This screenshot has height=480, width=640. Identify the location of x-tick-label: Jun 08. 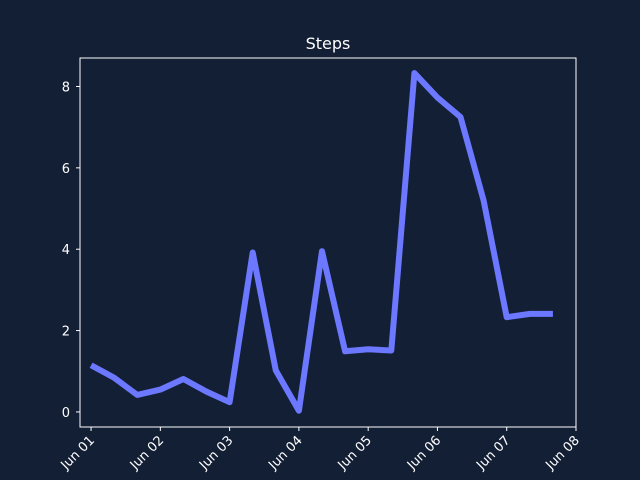
(563, 453).